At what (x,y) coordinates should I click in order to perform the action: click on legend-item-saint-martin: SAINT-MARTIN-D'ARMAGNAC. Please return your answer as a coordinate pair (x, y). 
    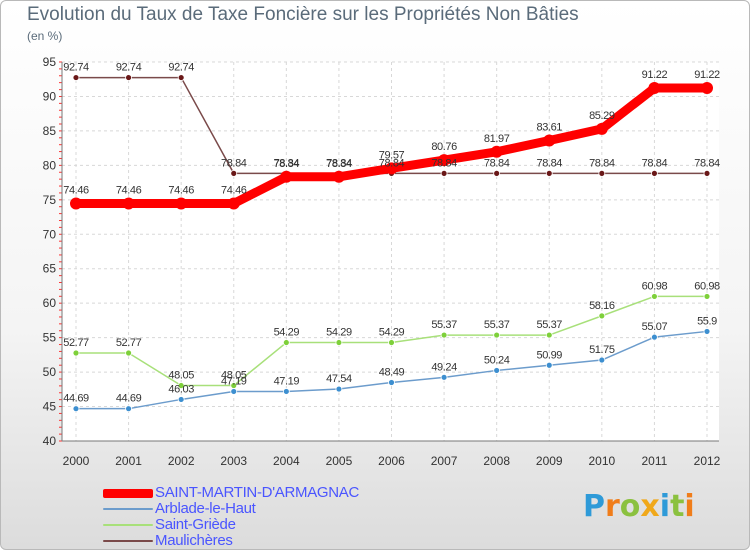
    Looking at the image, I should click on (231, 493).